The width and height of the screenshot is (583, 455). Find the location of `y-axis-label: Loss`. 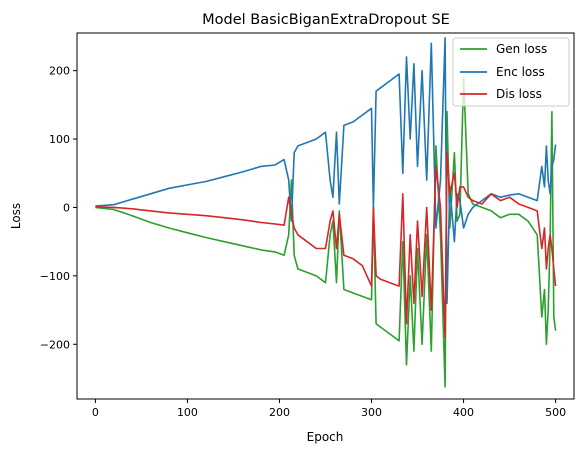

y-axis-label: Loss is located at coordinates (16, 216).